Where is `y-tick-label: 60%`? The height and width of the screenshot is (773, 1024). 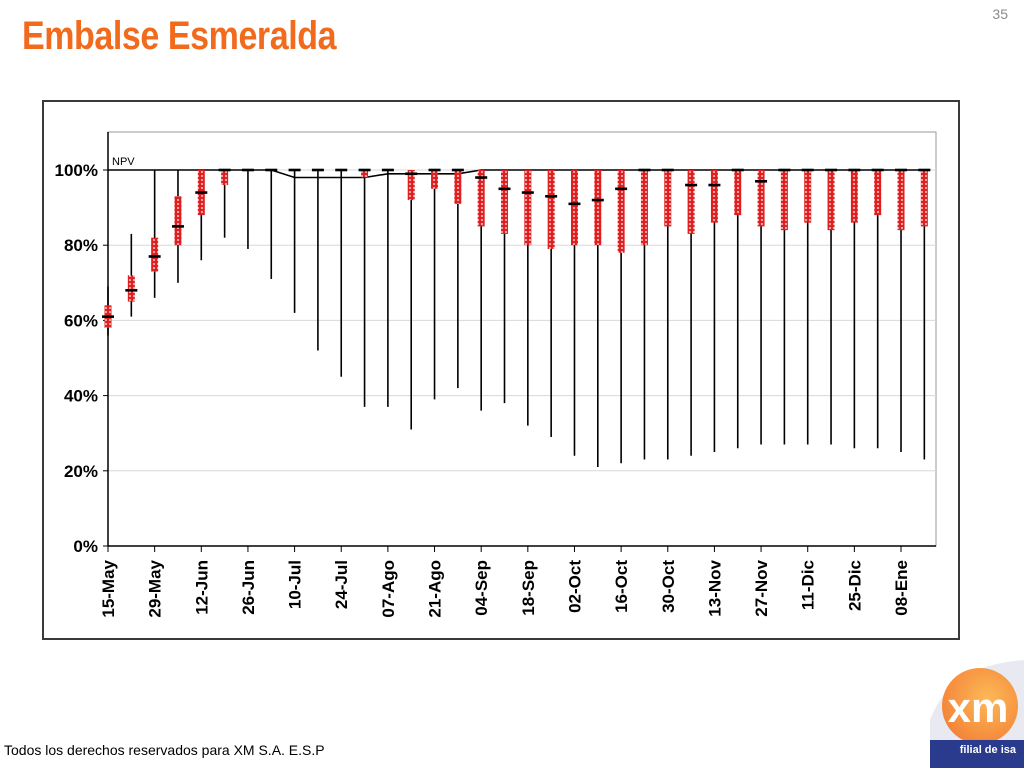 y-tick-label: 60% is located at coordinates (81, 320).